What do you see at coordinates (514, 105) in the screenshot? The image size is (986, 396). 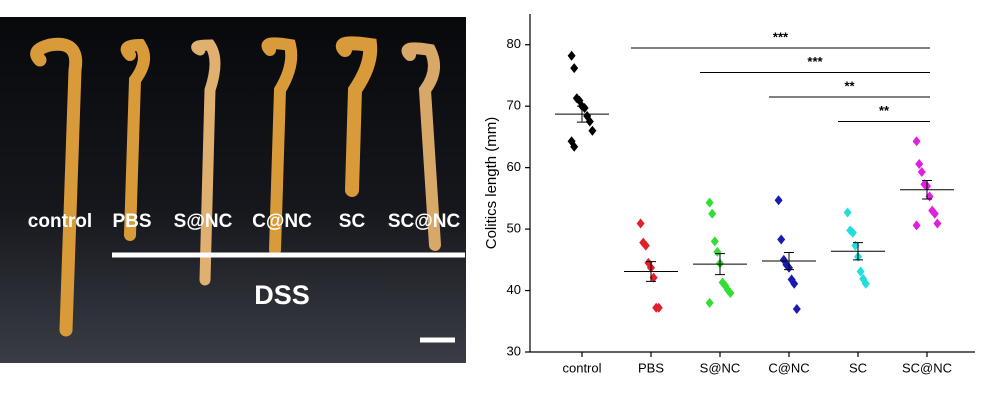 I see `y-tick-label: 70` at bounding box center [514, 105].